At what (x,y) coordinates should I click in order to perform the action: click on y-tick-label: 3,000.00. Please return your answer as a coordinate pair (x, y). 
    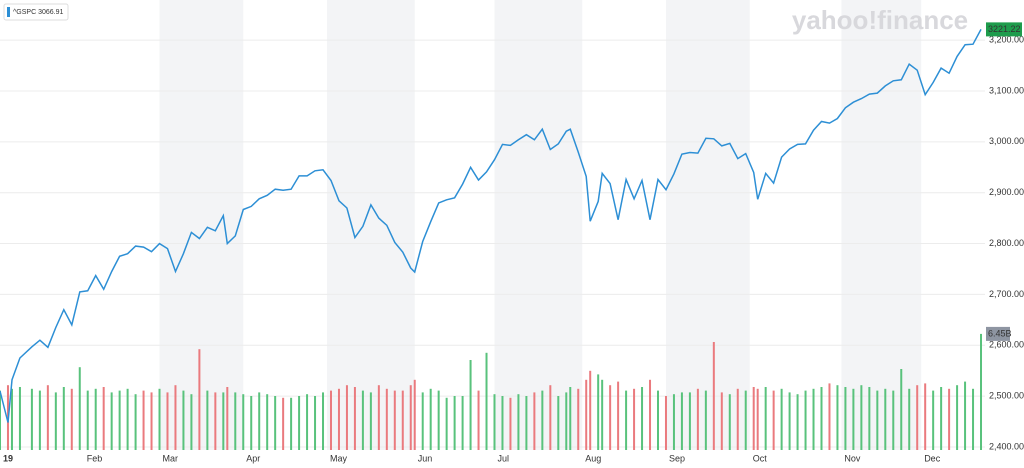
    Looking at the image, I should click on (1006, 141).